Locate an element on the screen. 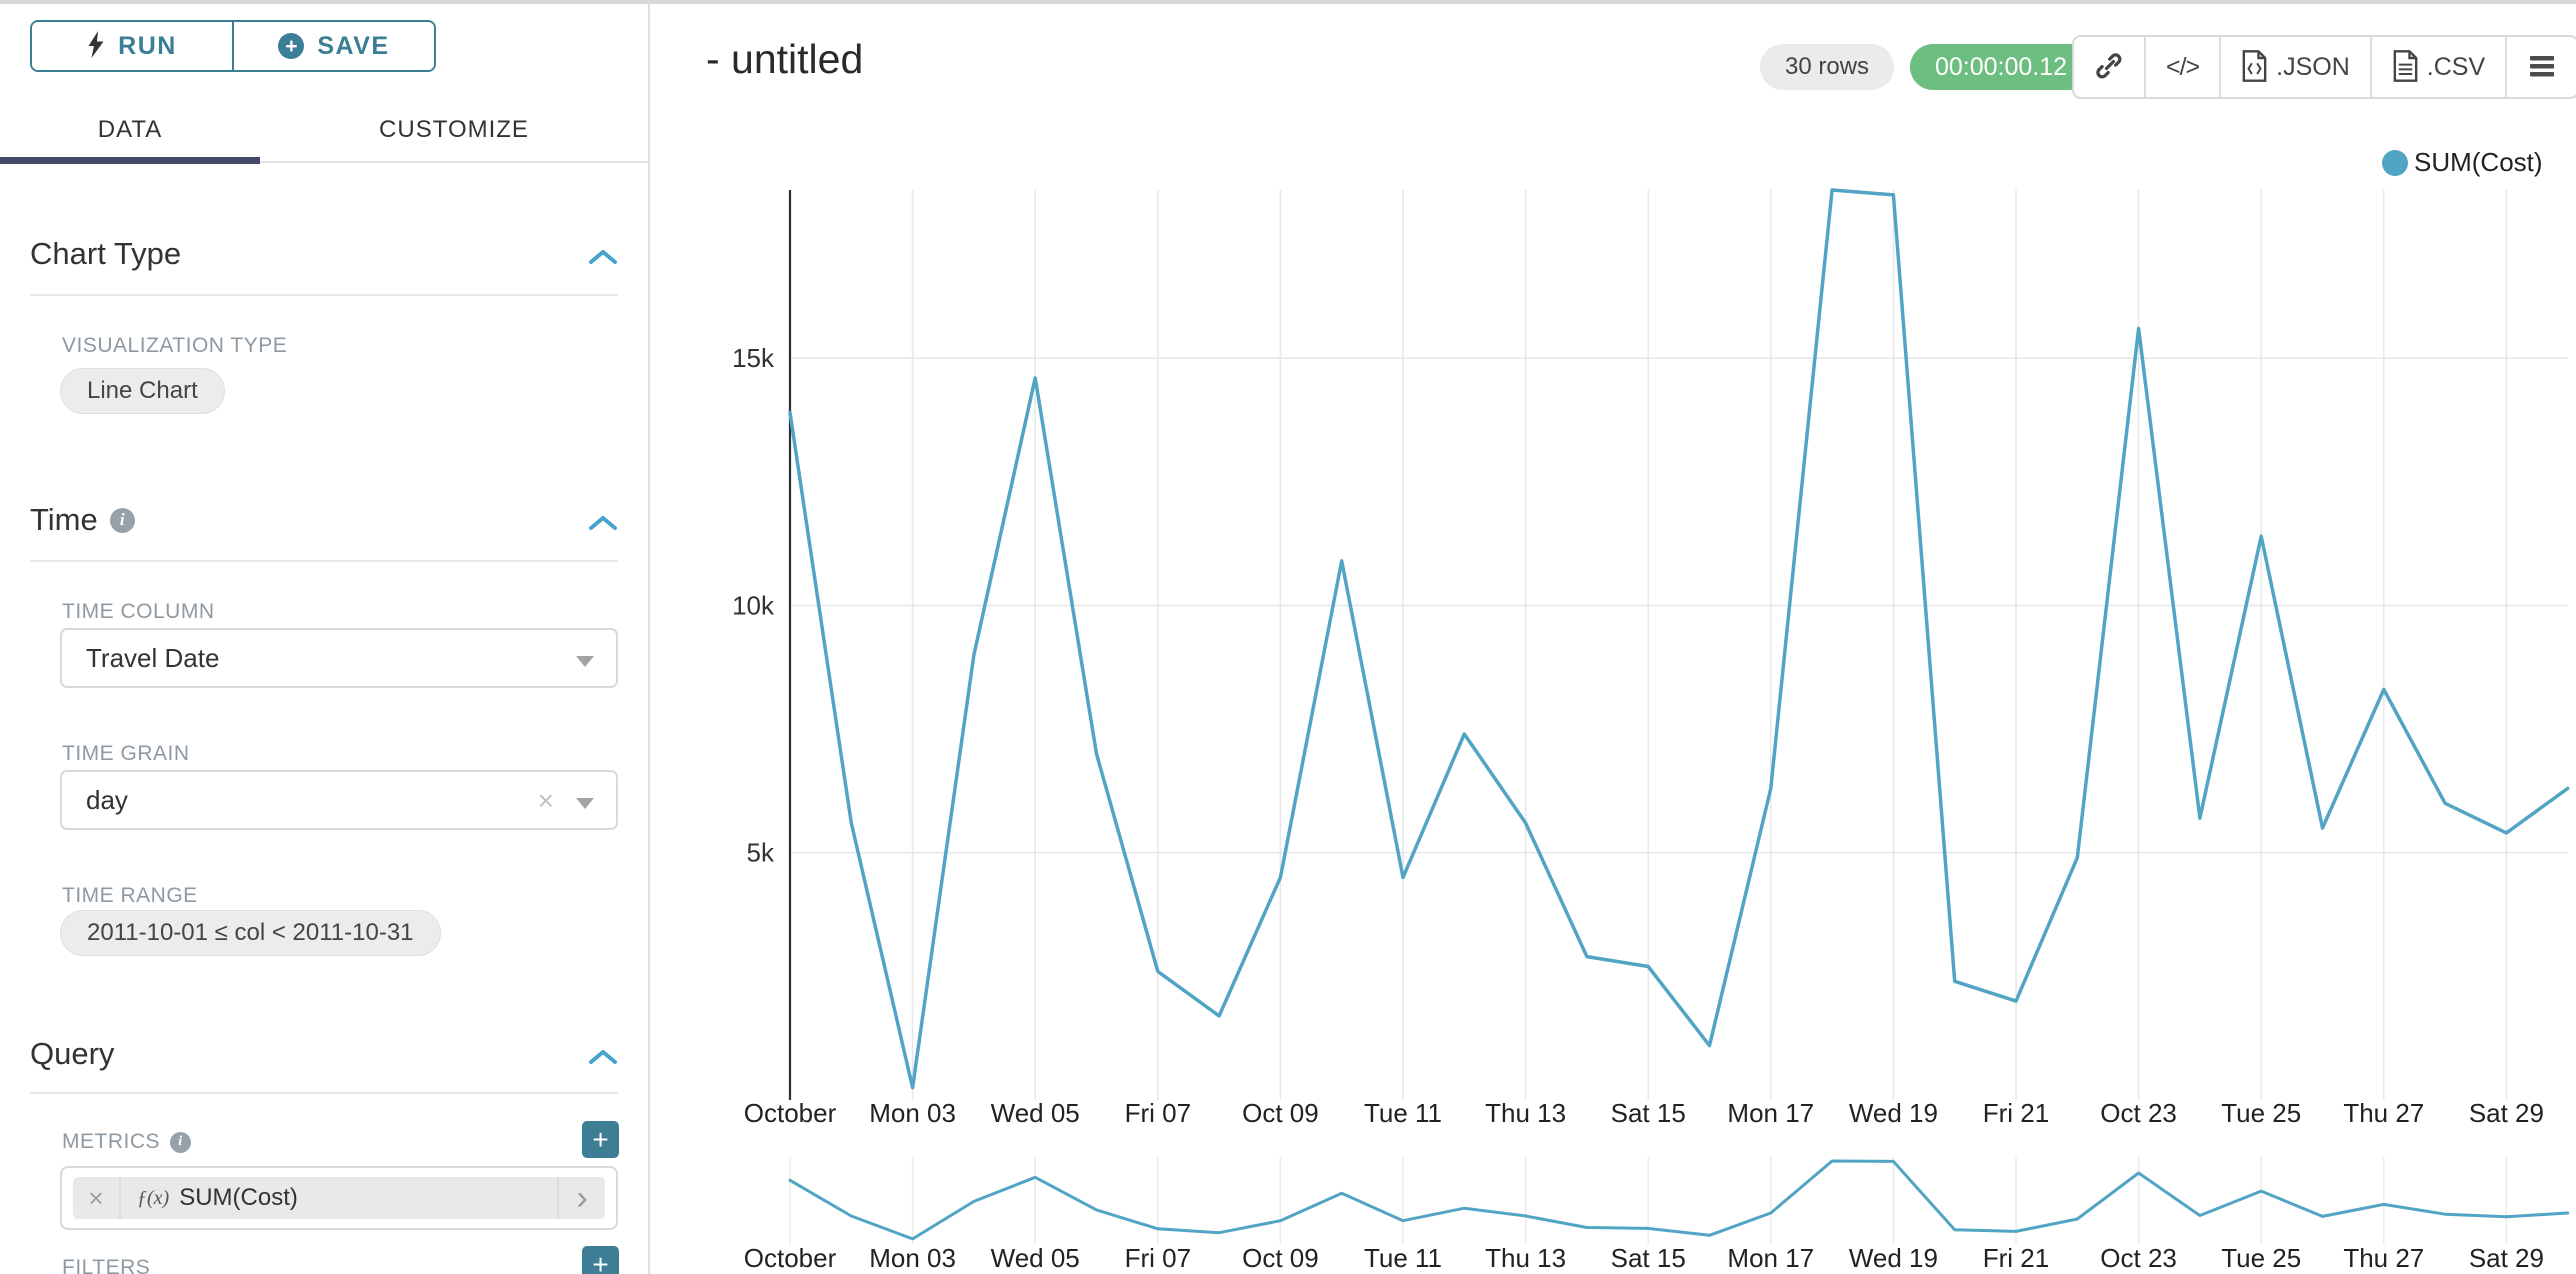 The image size is (2576, 1274). view-query-button: </> is located at coordinates (2183, 67).